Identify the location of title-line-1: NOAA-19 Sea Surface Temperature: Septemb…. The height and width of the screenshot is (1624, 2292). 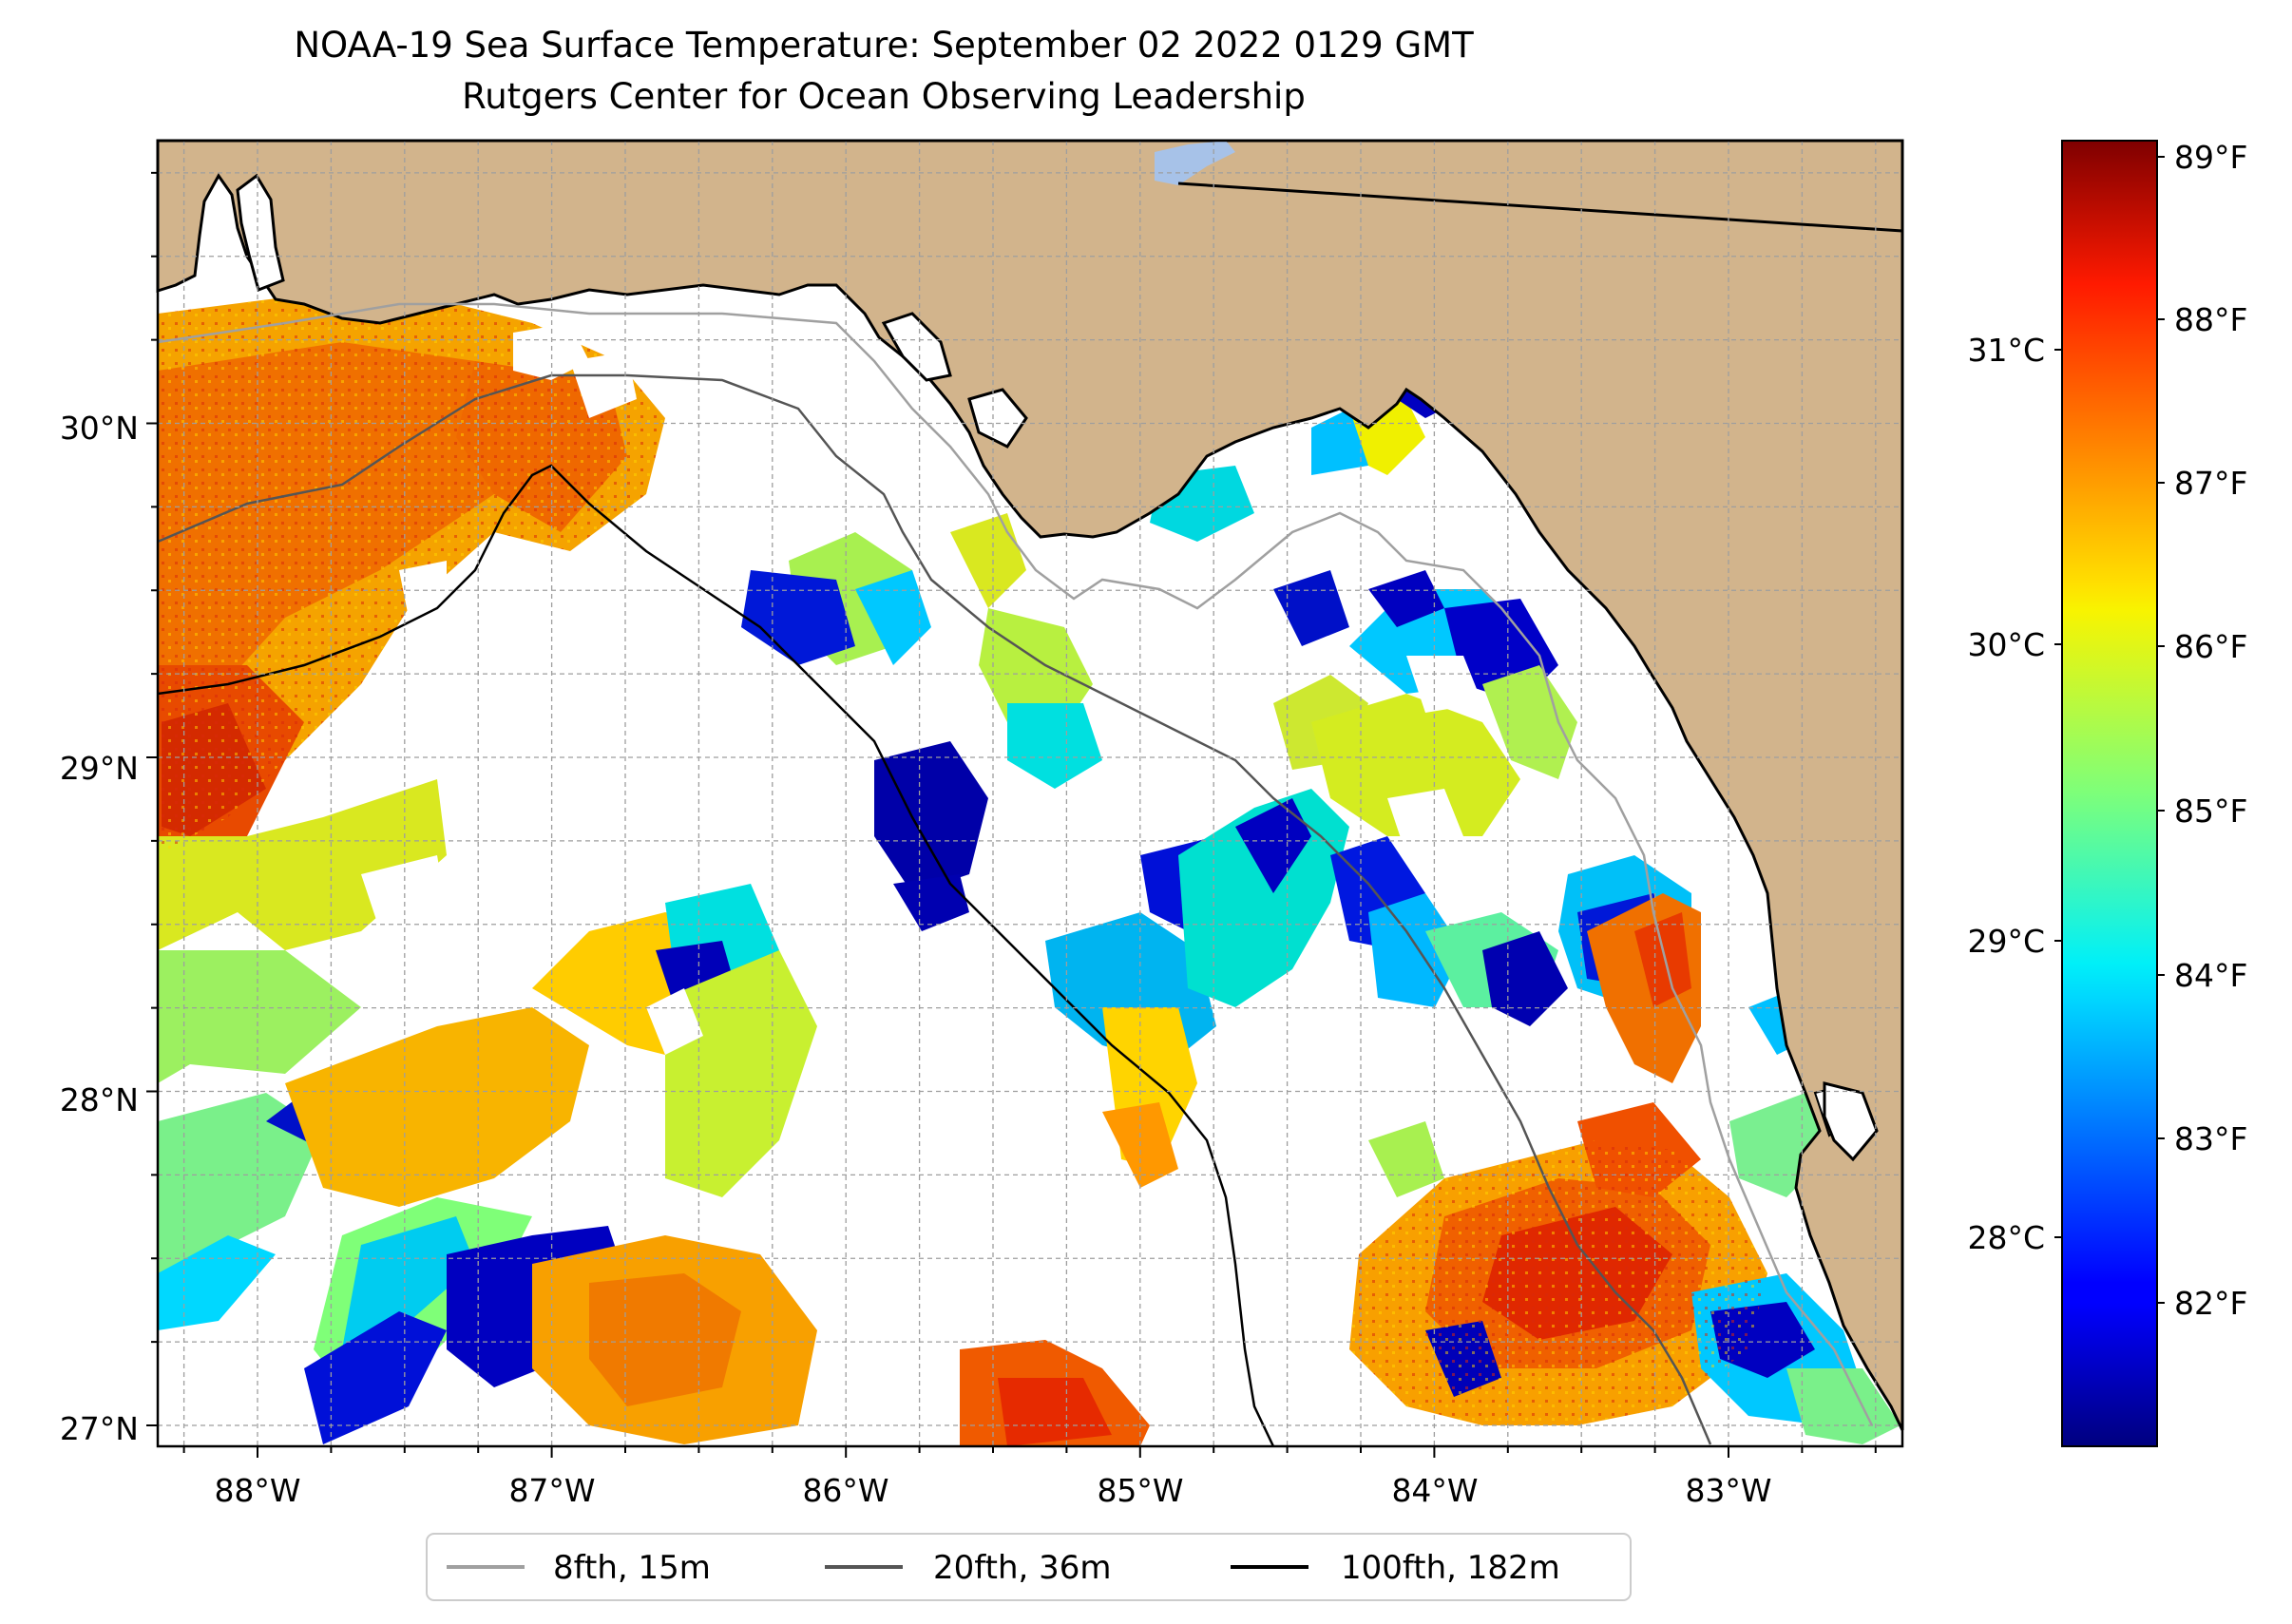
(884, 45).